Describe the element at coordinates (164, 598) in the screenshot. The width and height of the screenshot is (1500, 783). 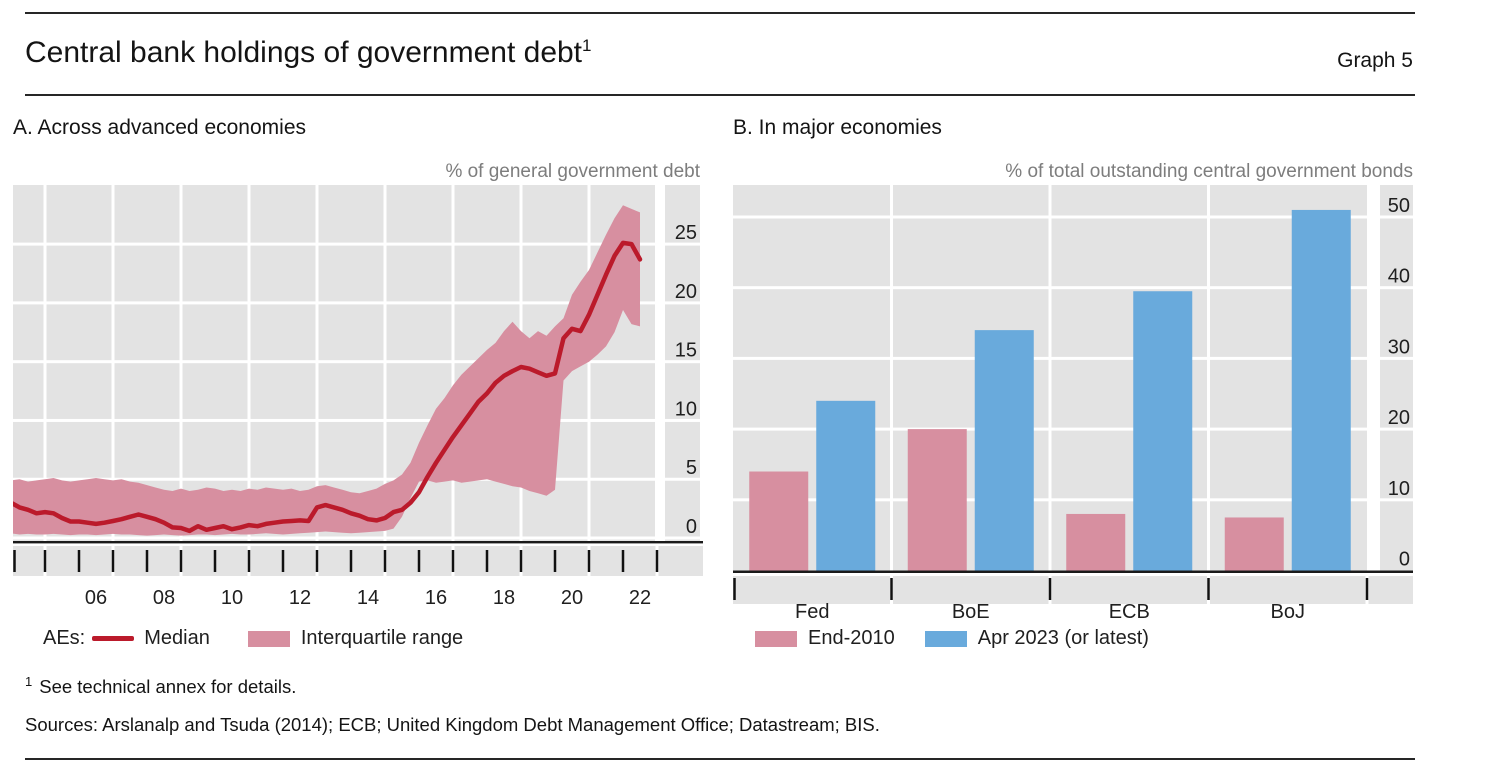
I see `axis-tick-label: 08` at that location.